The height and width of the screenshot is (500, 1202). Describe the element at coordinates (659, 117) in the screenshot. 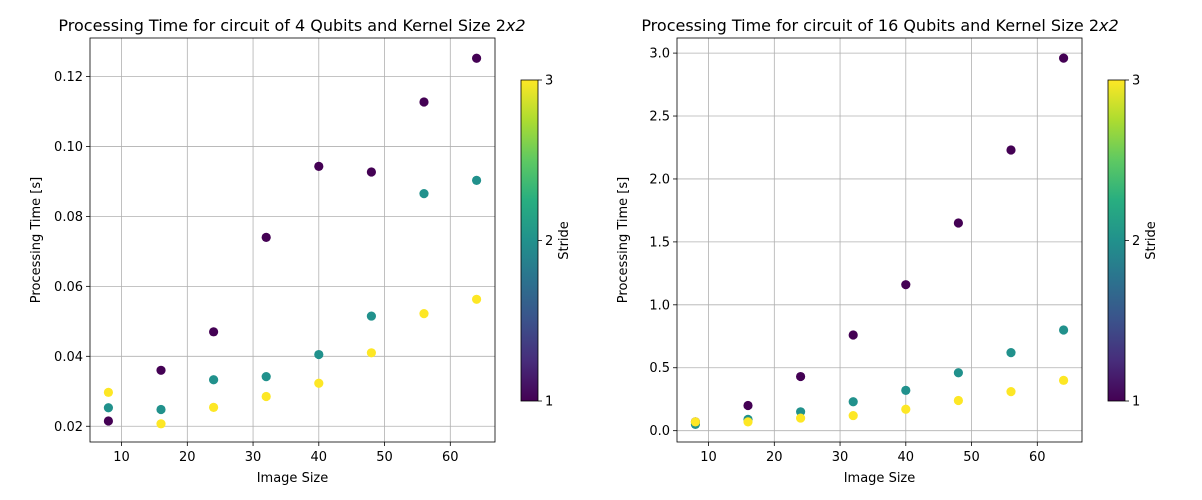

I see `y-tick-label: 2.5` at that location.